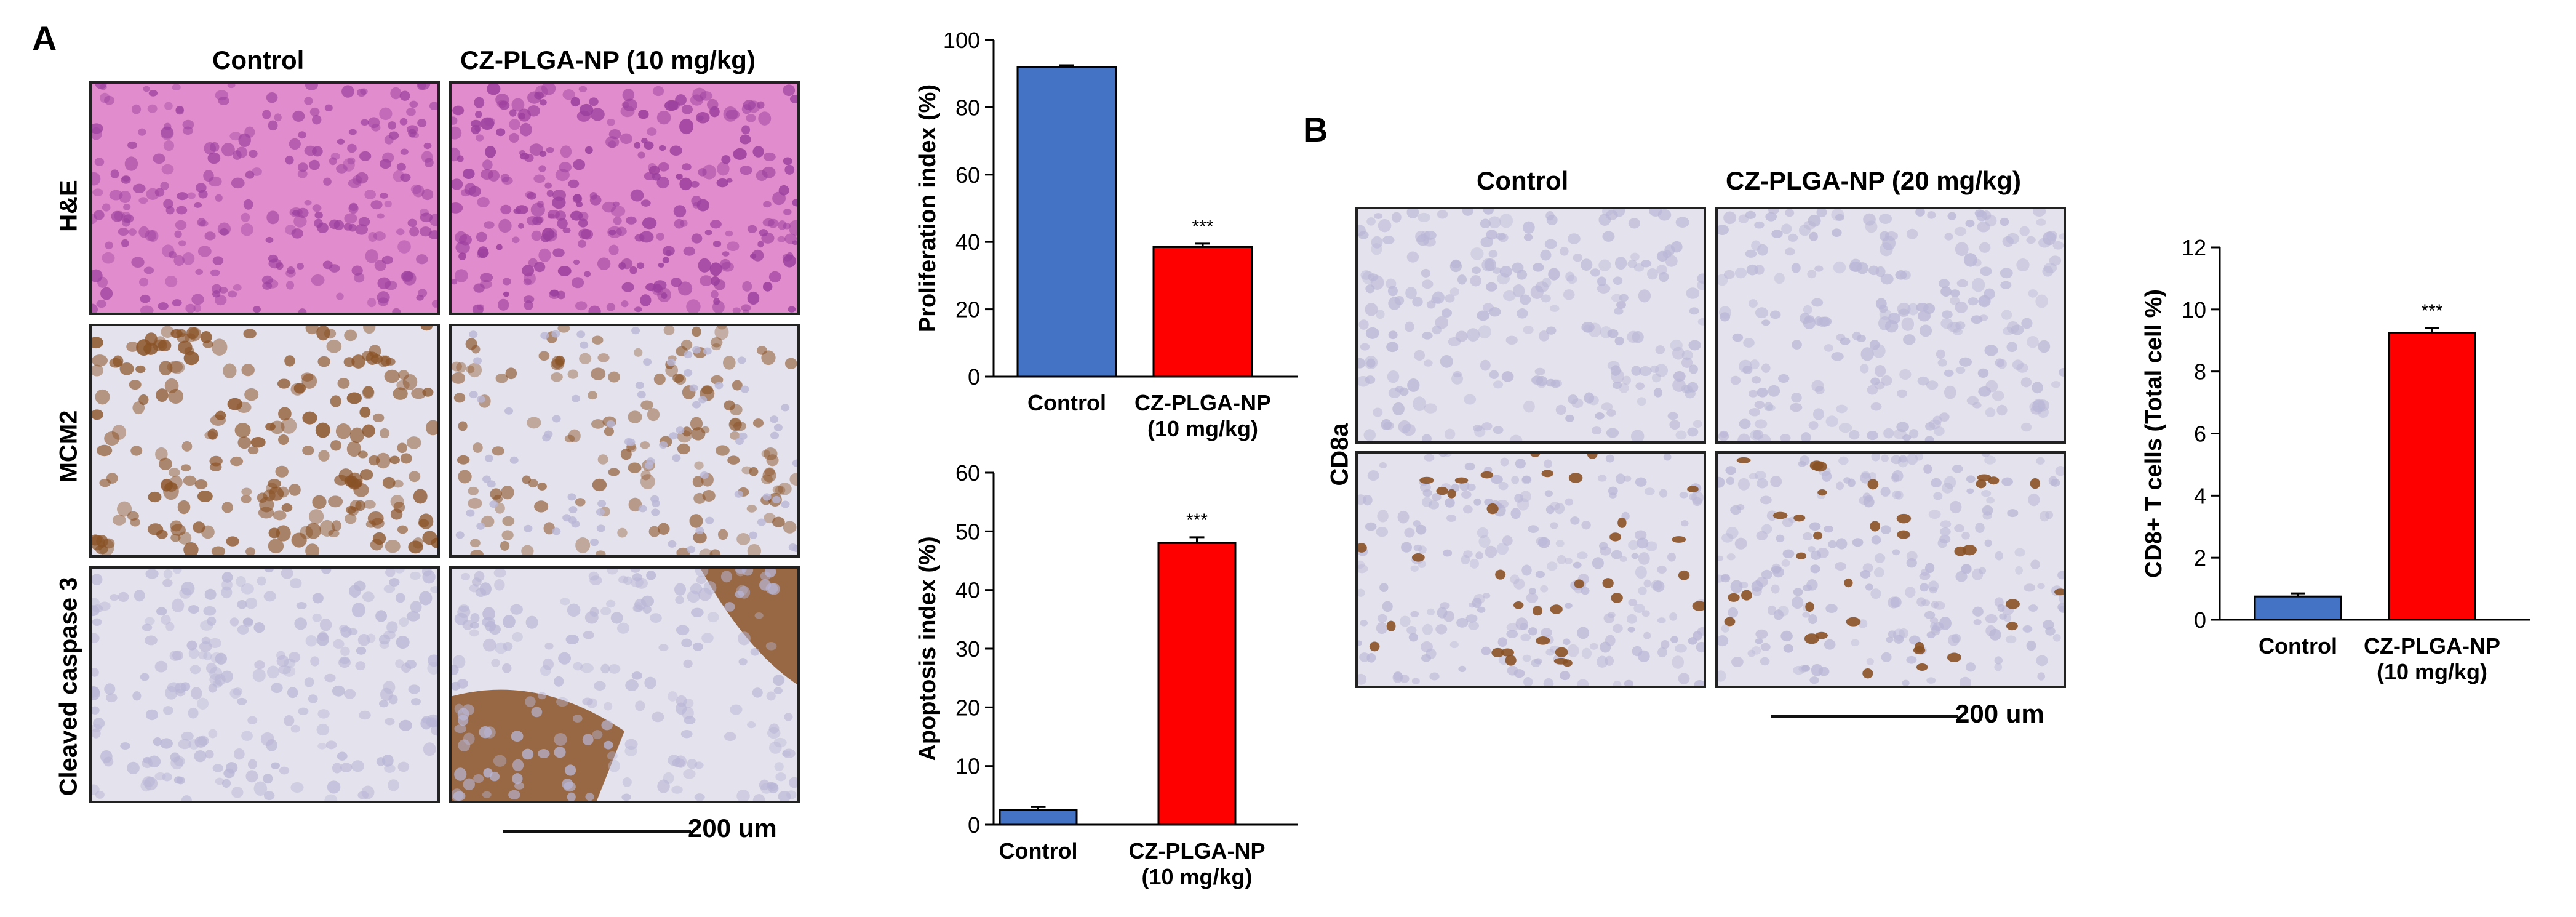  What do you see at coordinates (2200, 435) in the screenshot?
I see `y-tick-label: 6` at bounding box center [2200, 435].